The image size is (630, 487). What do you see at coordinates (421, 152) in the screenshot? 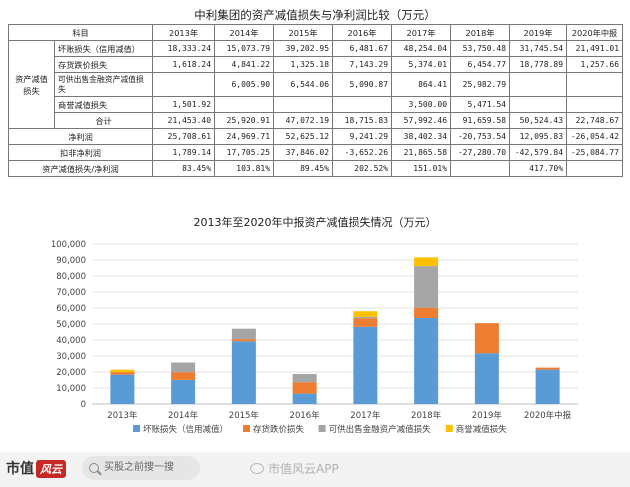
I see `value-cell: 21,865.58` at bounding box center [421, 152].